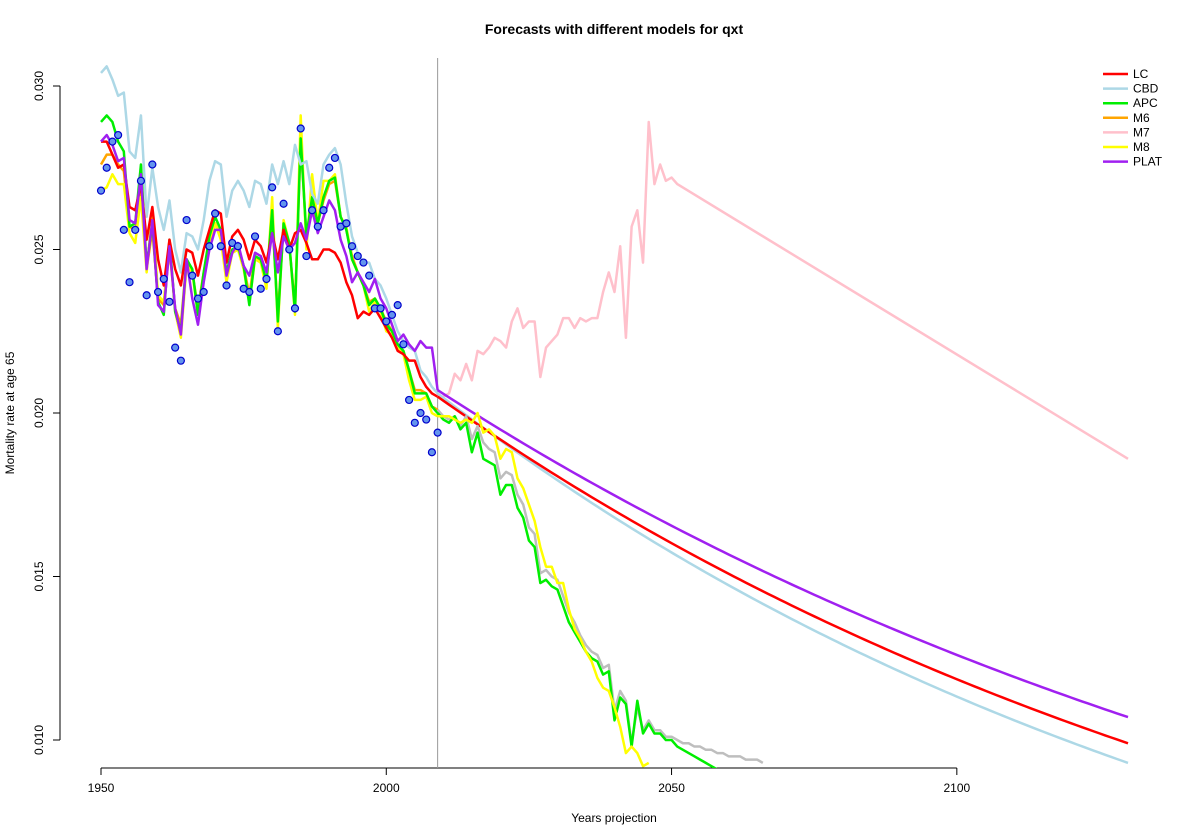 The width and height of the screenshot is (1200, 840). What do you see at coordinates (10, 412) in the screenshot?
I see `y-axis-label: Mortality rate at age 65` at bounding box center [10, 412].